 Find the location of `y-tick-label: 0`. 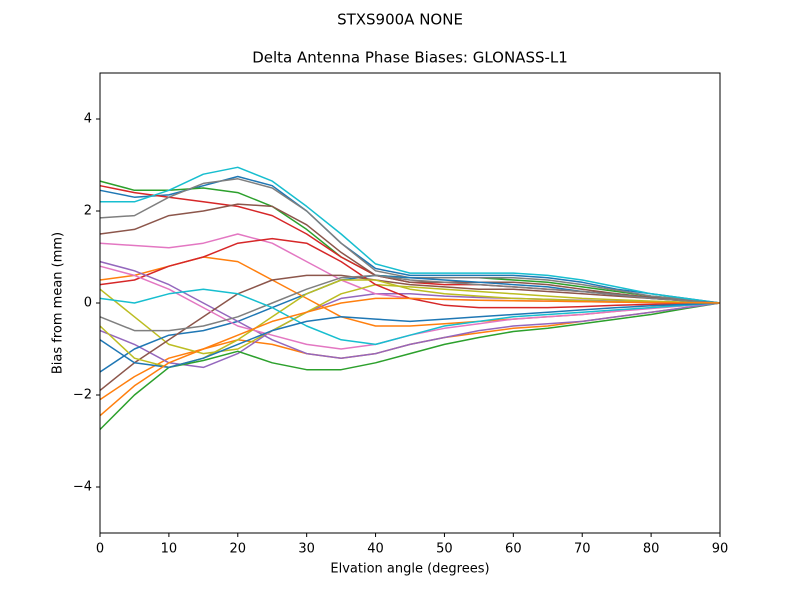

y-tick-label: 0 is located at coordinates (88, 303).